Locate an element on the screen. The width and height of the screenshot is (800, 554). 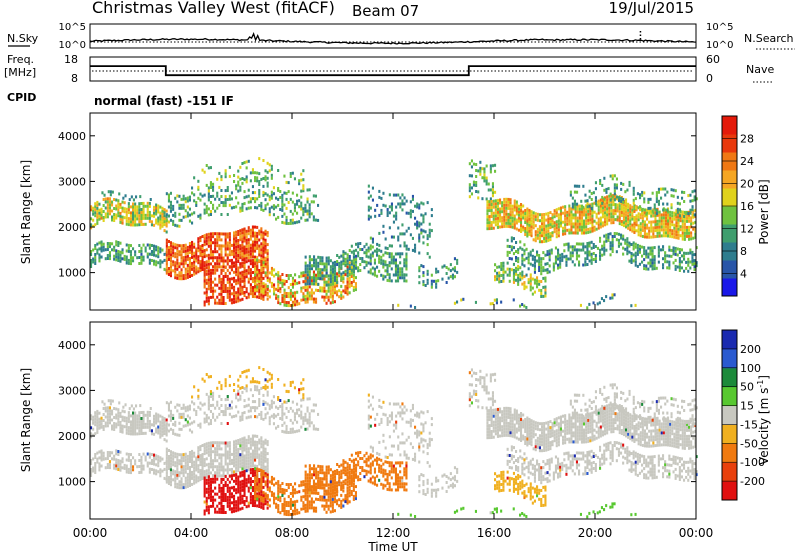
frequency-strip: Freq. [MHz] Nave 18 8 60 0 is located at coordinates (389, 69).